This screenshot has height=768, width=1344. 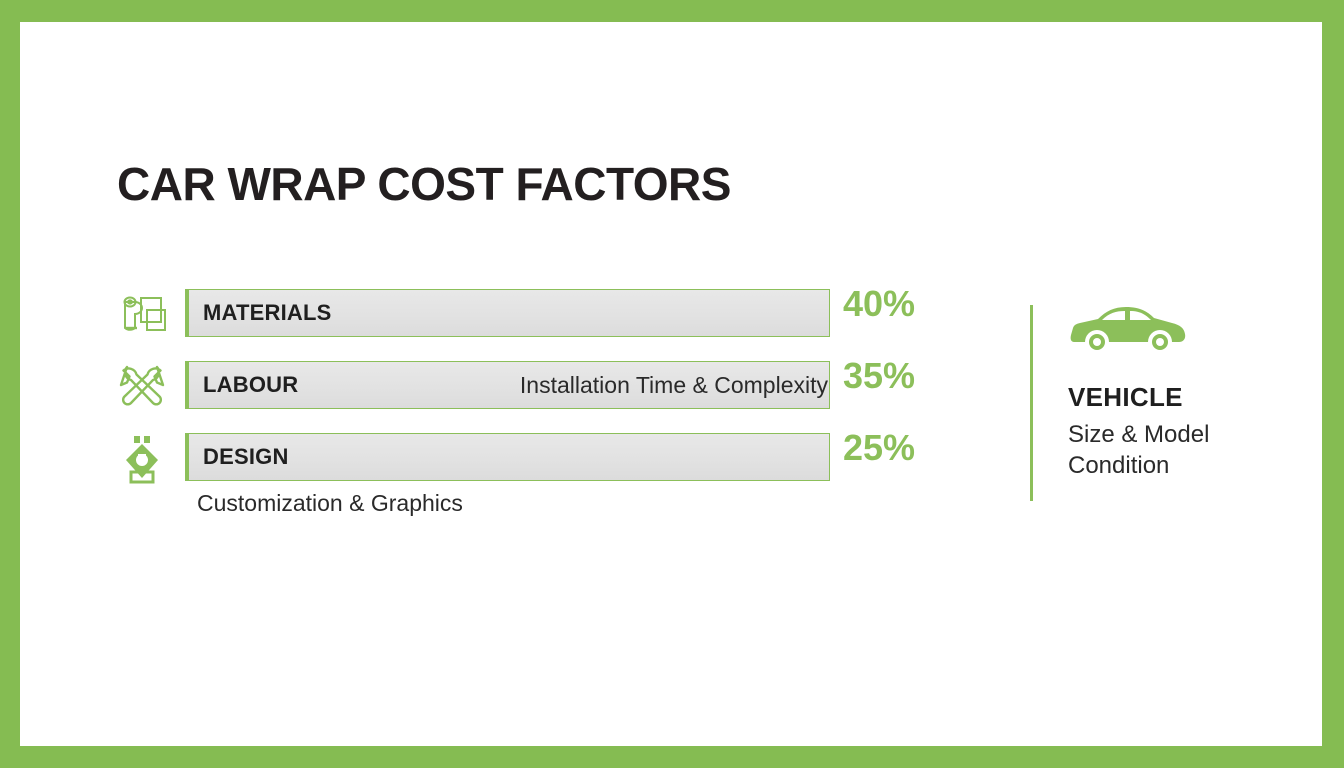 I want to click on factor-bar-labour: LABOUR Installation Time & Complexity, so click(x=507, y=385).